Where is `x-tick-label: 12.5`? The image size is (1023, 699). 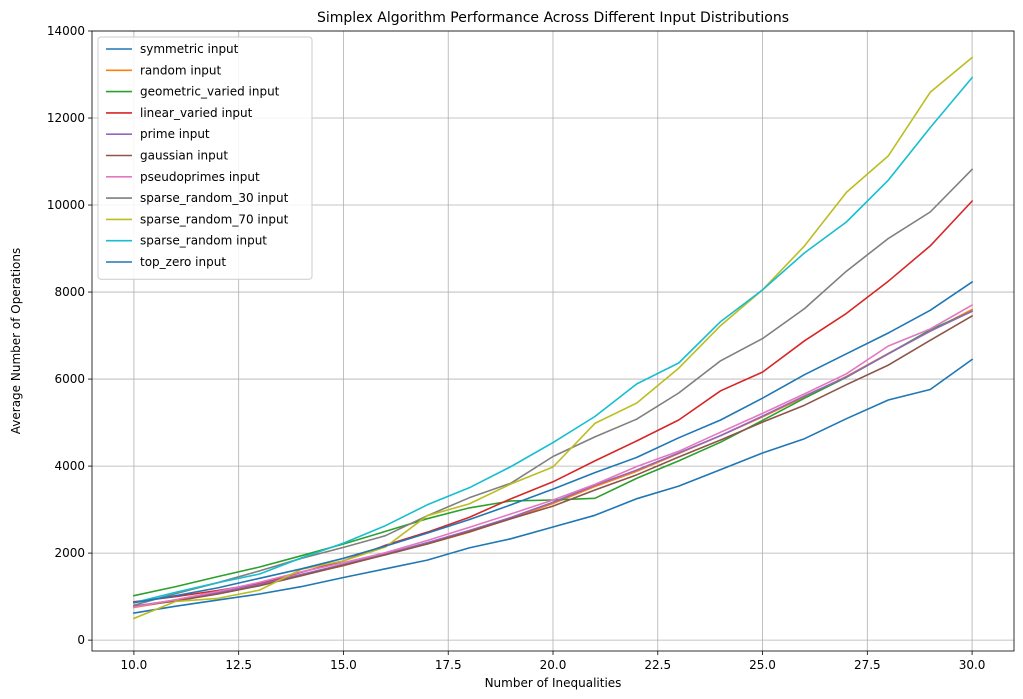 x-tick-label: 12.5 is located at coordinates (238, 665).